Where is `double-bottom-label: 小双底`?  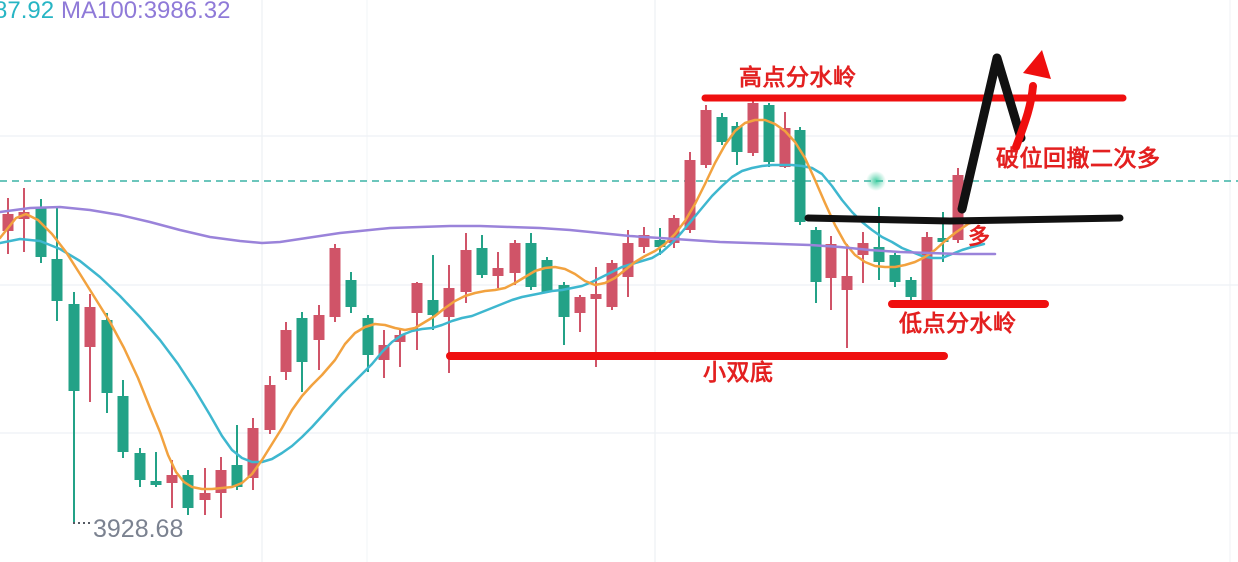 double-bottom-label: 小双底 is located at coordinates (738, 372).